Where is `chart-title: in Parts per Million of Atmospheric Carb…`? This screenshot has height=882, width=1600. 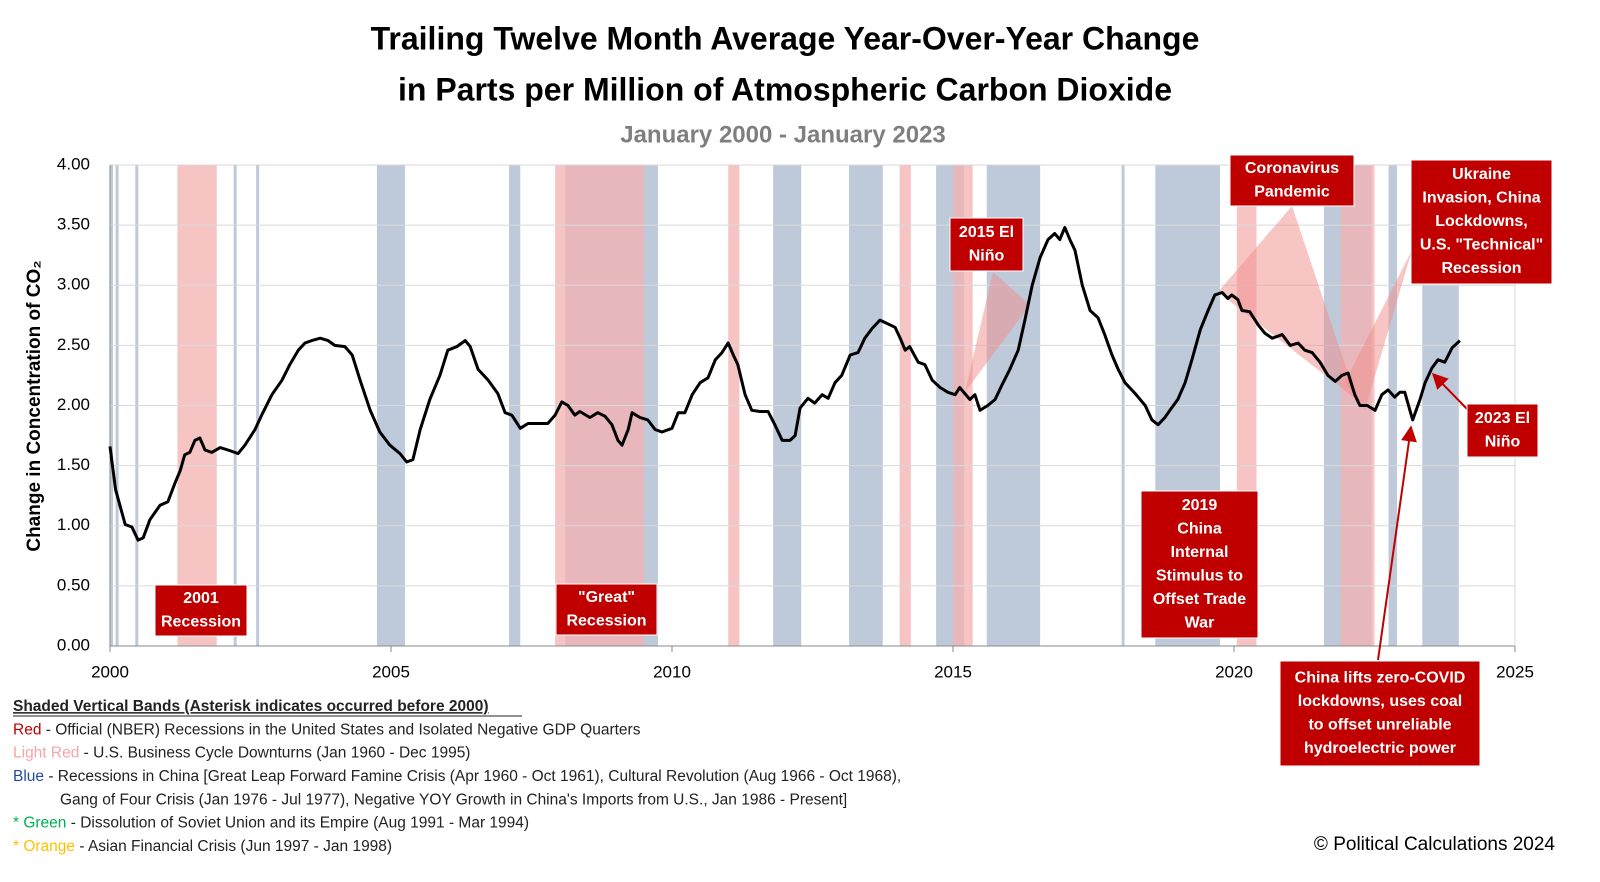 chart-title: in Parts per Million of Atmospheric Carb… is located at coordinates (785, 89).